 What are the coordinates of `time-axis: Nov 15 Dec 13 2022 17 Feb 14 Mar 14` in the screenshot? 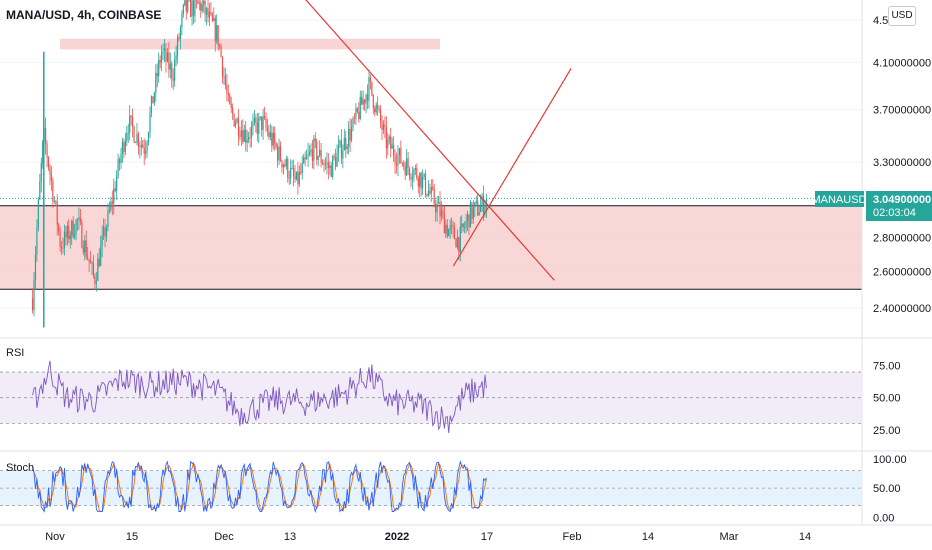 It's located at (428, 537).